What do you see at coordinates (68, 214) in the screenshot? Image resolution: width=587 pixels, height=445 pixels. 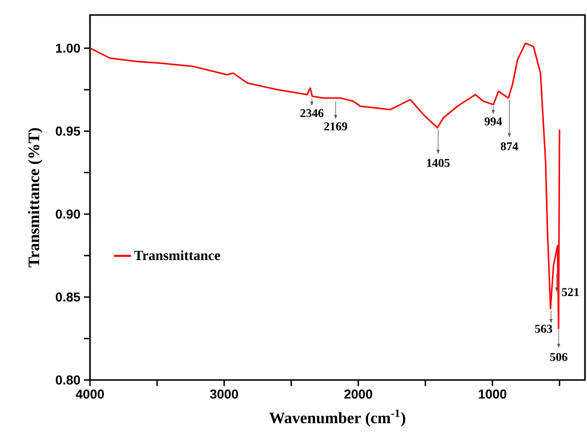 I see `y-tick-label: 0.90` at bounding box center [68, 214].